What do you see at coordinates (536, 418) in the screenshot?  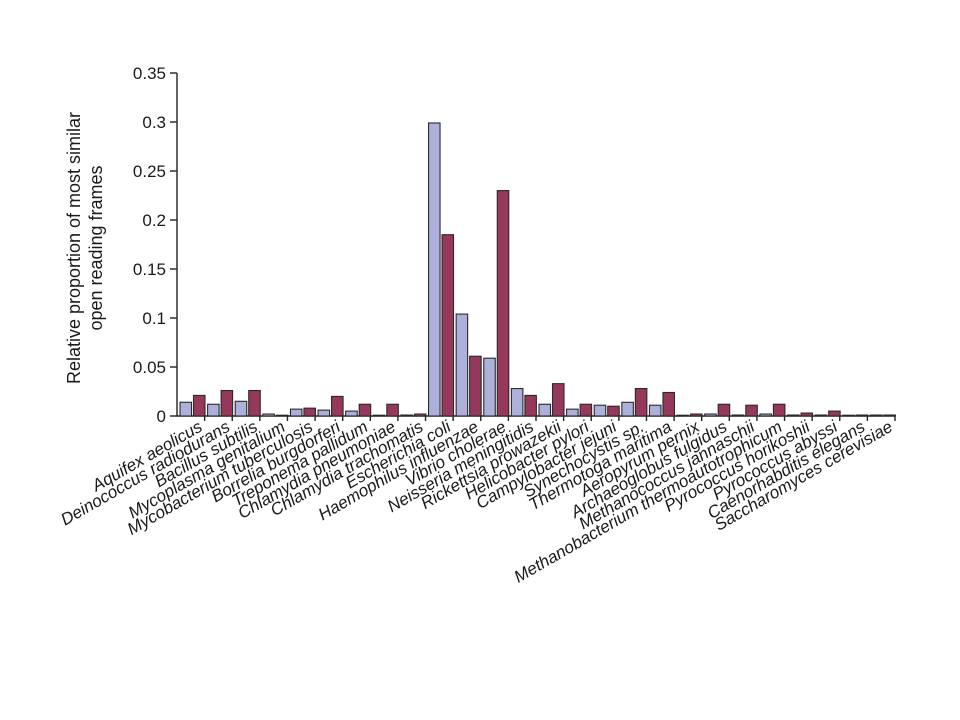 I see `x-axis` at bounding box center [536, 418].